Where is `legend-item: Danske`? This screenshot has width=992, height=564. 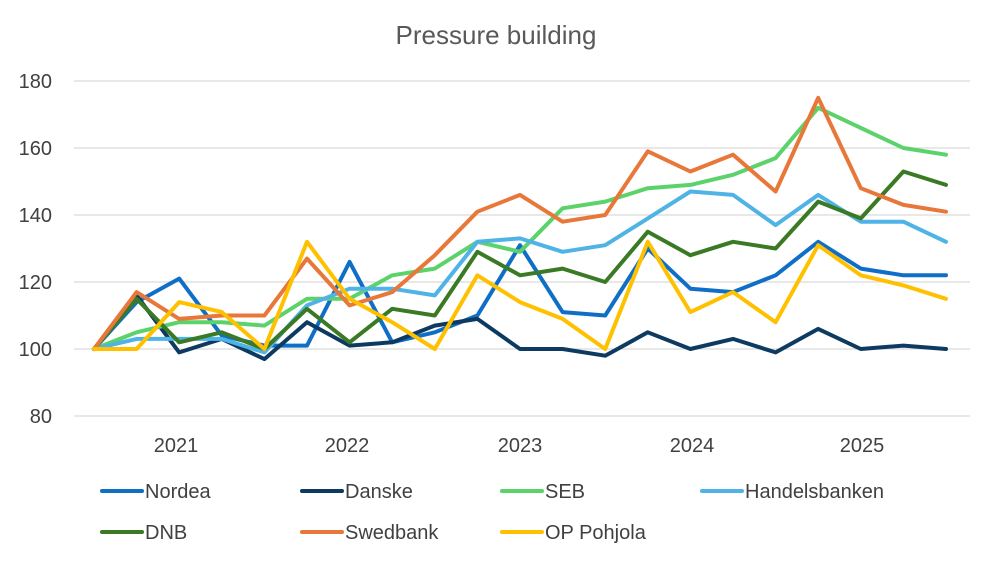
legend-item: Danske is located at coordinates (356, 492).